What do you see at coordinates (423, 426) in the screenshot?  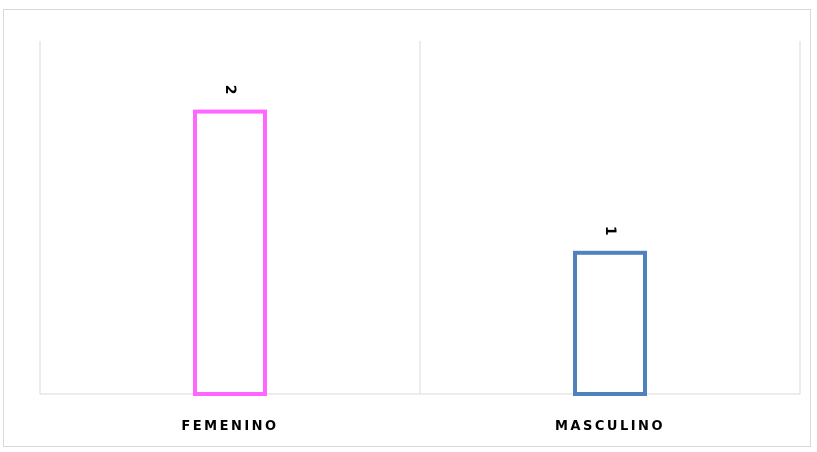 I see `category-labels: FEMENINO MASCULINO` at bounding box center [423, 426].